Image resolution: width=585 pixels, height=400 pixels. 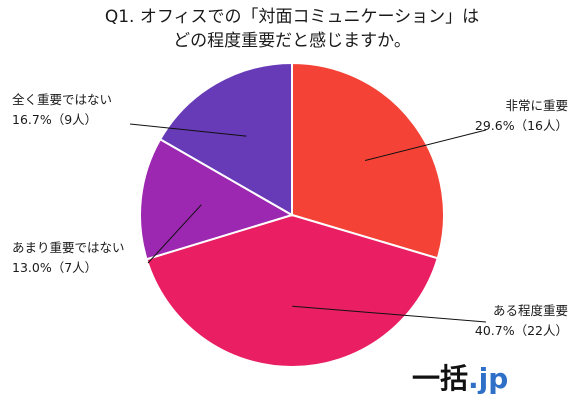 What do you see at coordinates (292, 41) in the screenshot?
I see `chart-title-line2: どの程度重要だと感じますか。` at bounding box center [292, 41].